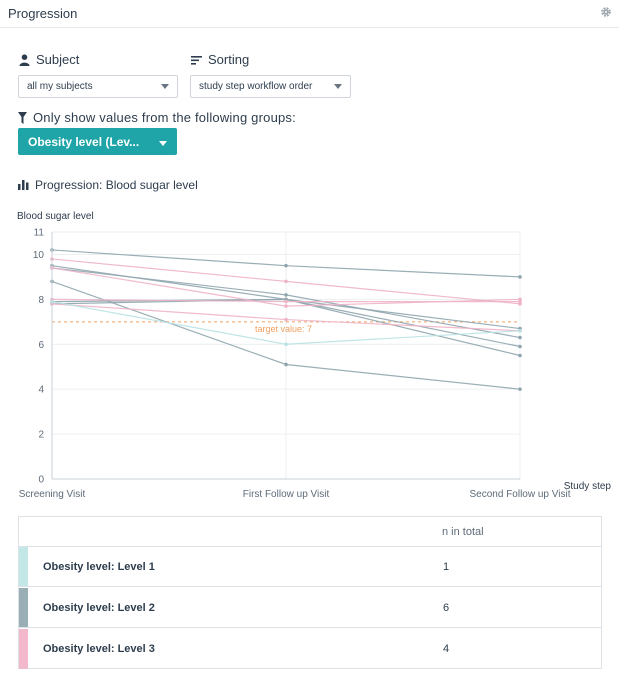  What do you see at coordinates (286, 494) in the screenshot?
I see `x-tick-label: First Follow up Visit` at bounding box center [286, 494].